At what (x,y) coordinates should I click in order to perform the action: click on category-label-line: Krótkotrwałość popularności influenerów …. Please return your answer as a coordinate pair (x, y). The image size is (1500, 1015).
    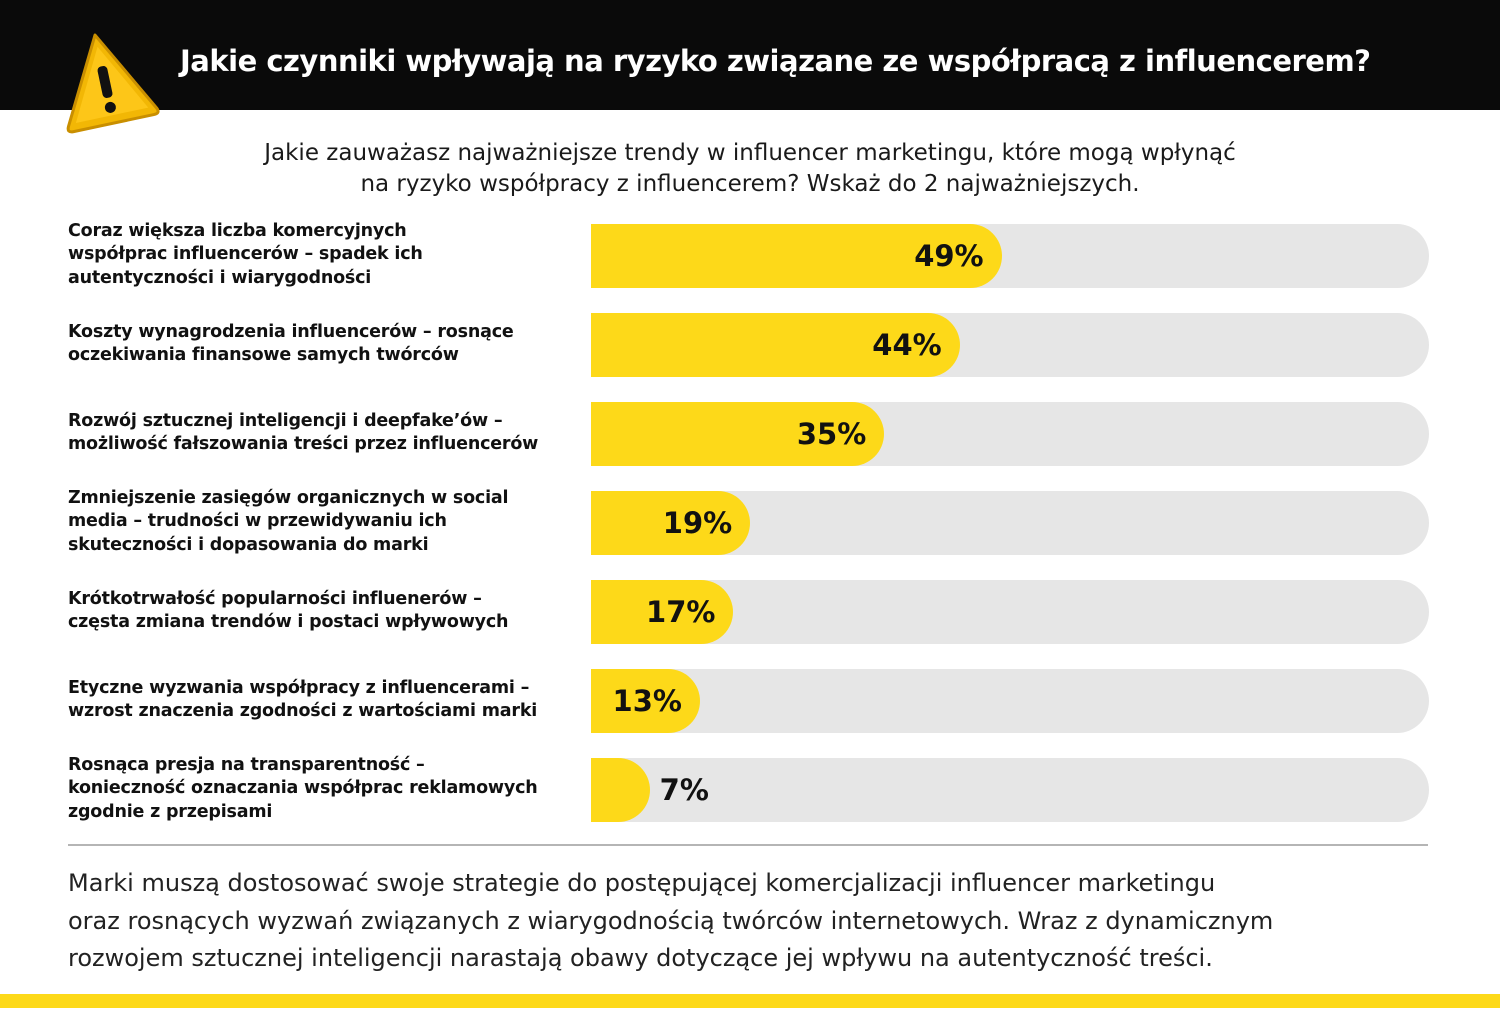
    Looking at the image, I should click on (275, 598).